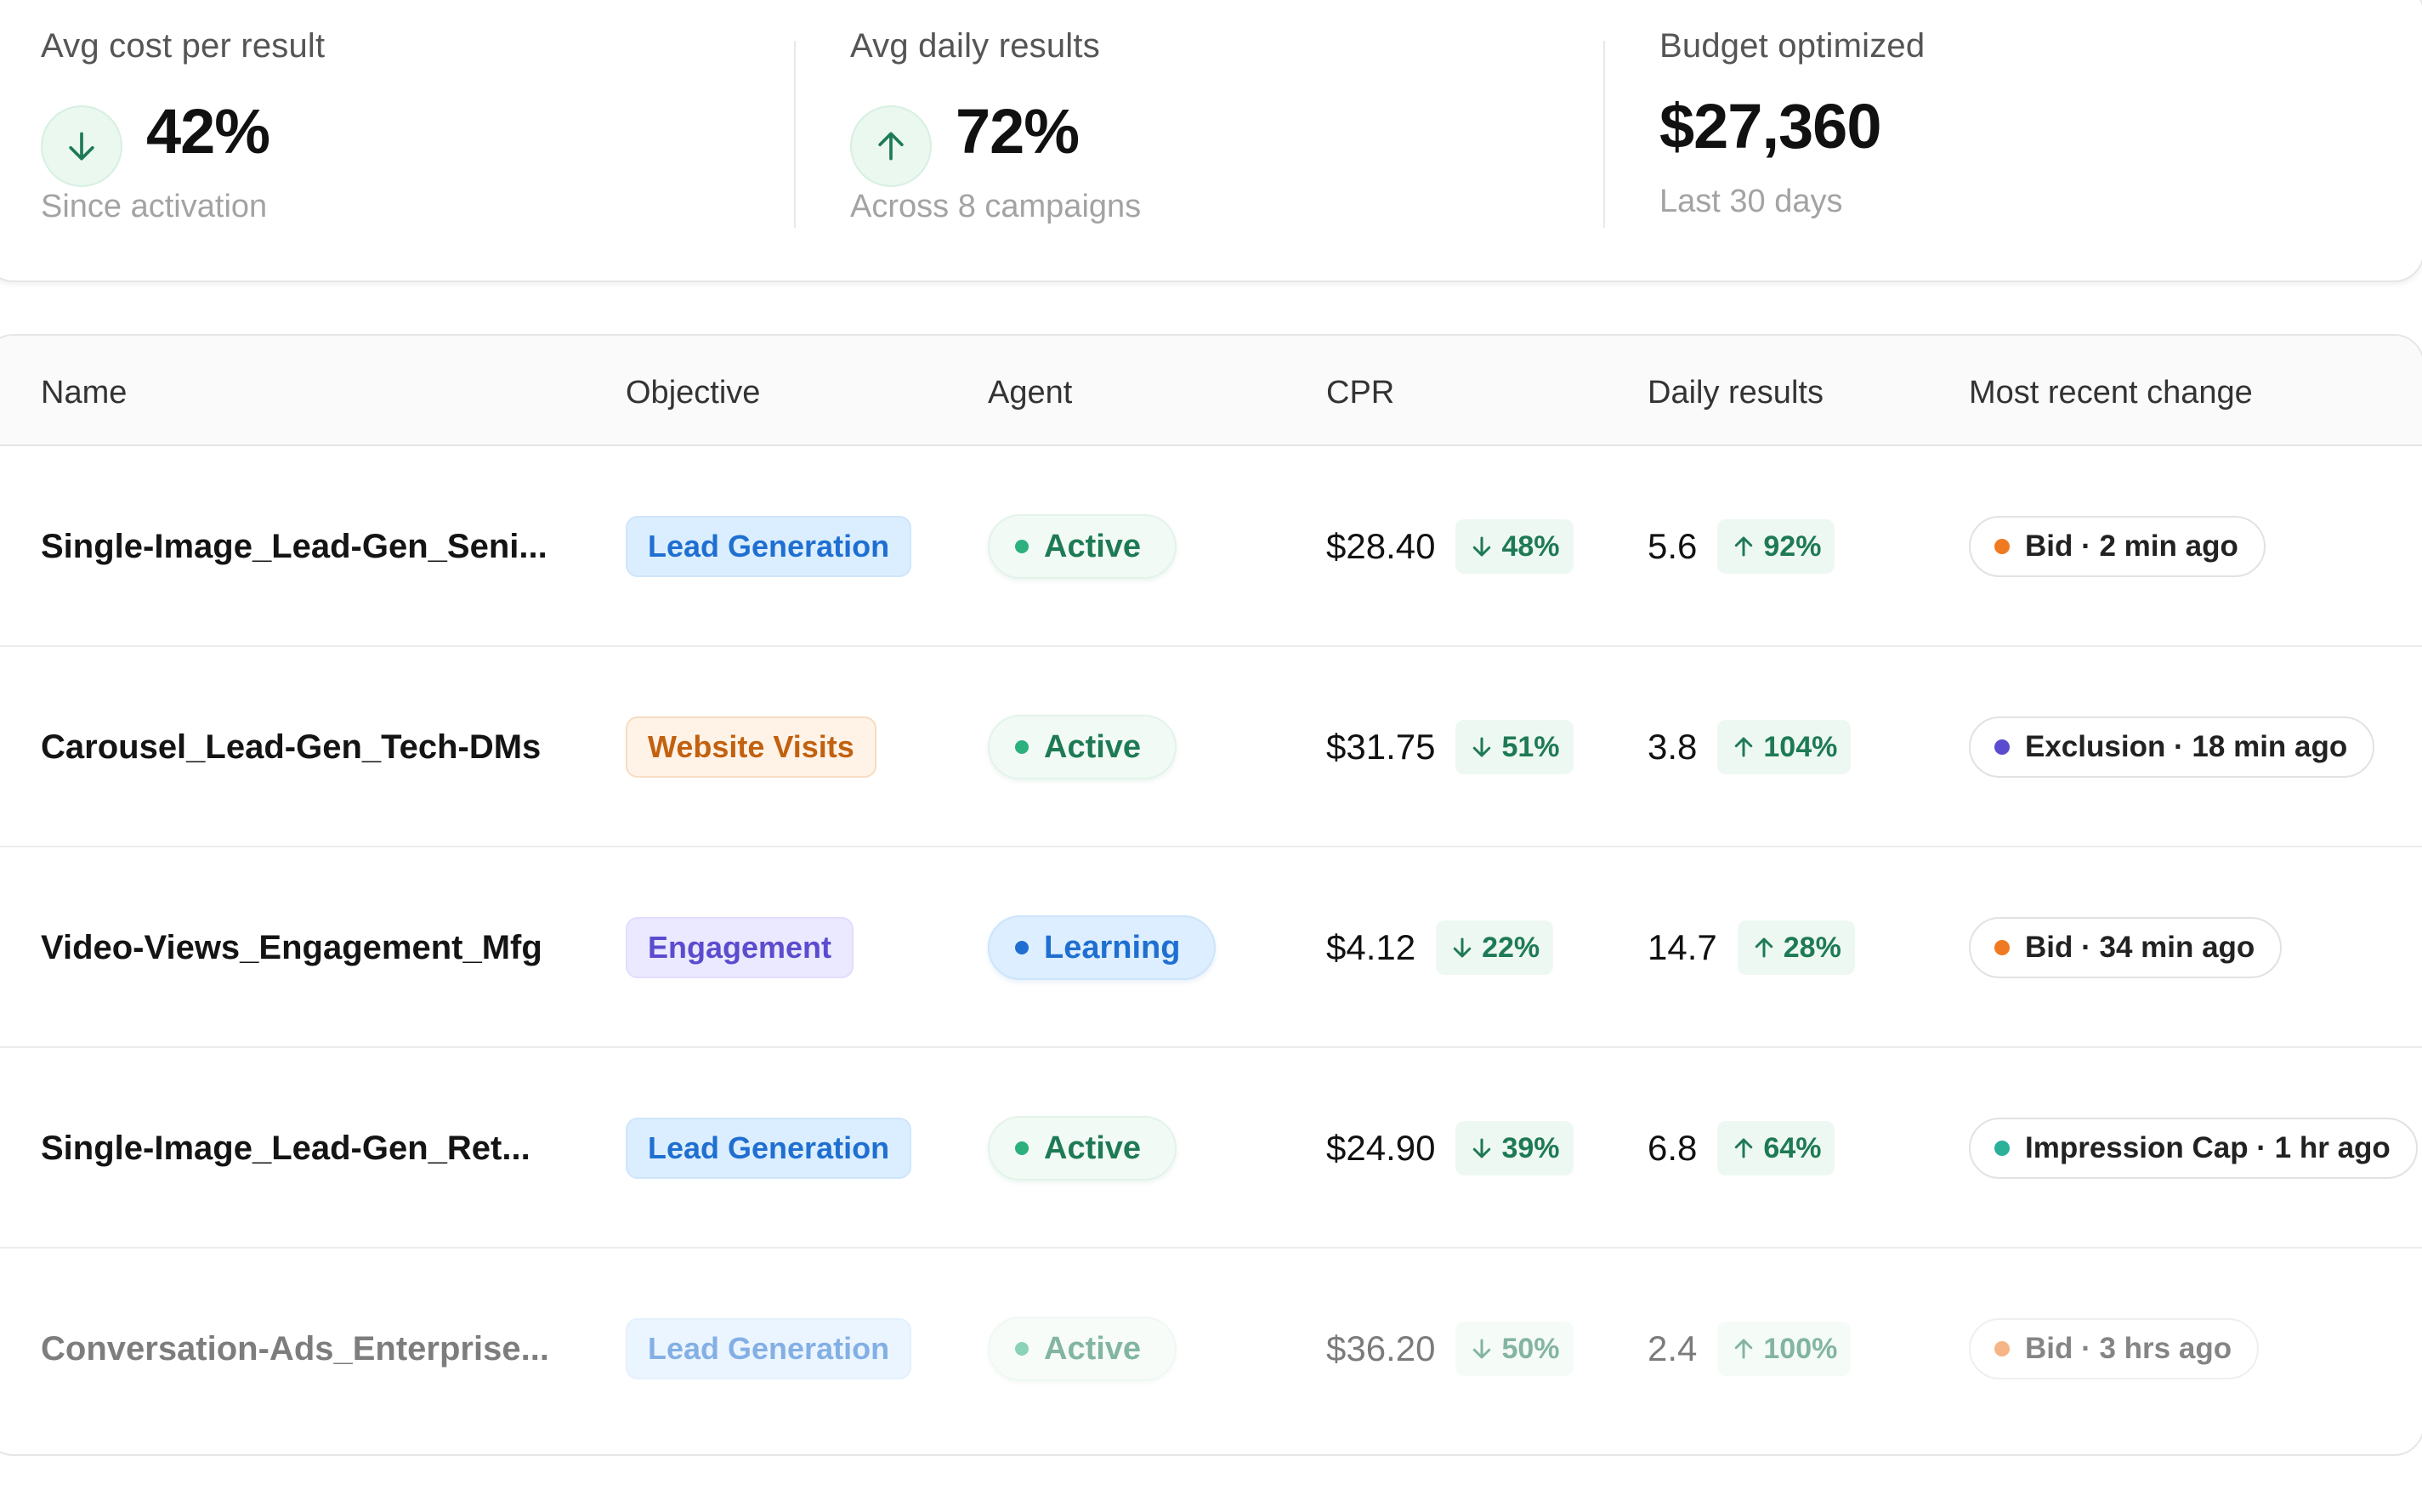 This screenshot has height=1512, width=2422. I want to click on cpr-value: $4.12, so click(1371, 947).